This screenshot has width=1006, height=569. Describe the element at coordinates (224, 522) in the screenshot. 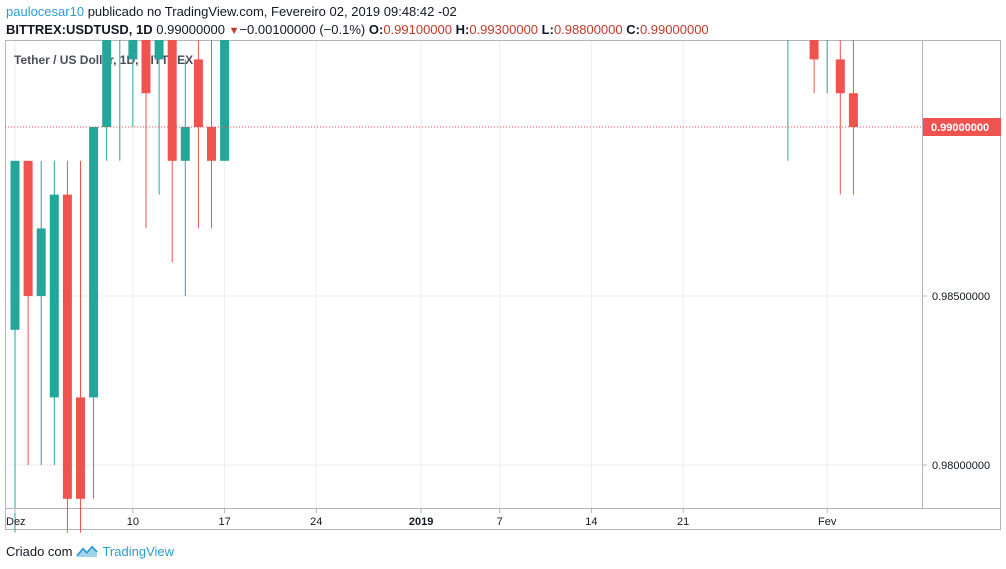

I see `x-tick-label: 17` at that location.